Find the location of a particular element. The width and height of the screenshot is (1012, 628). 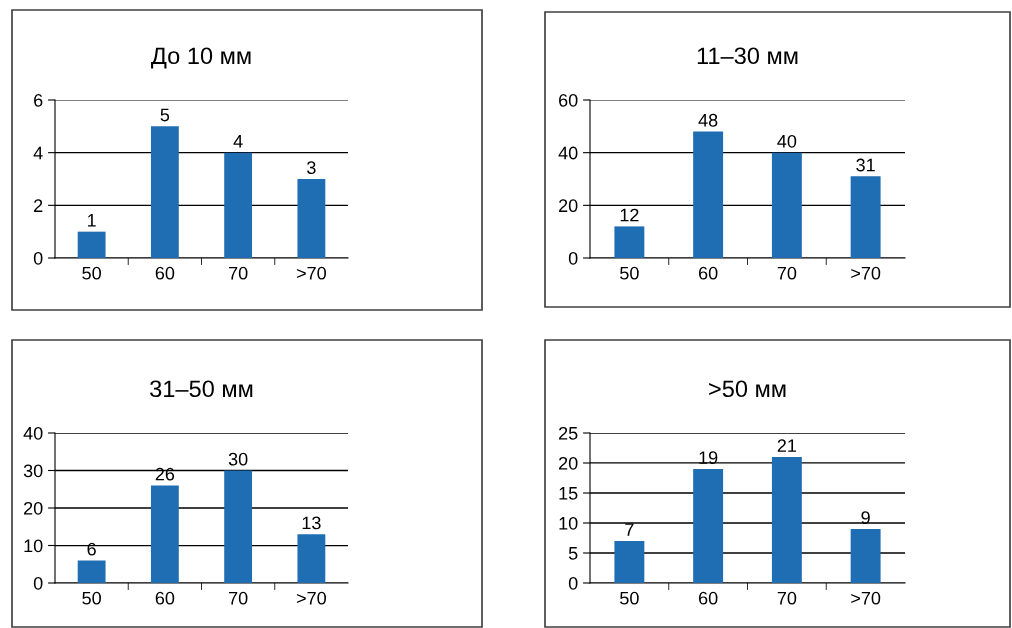

data-label: 21 is located at coordinates (787, 445).